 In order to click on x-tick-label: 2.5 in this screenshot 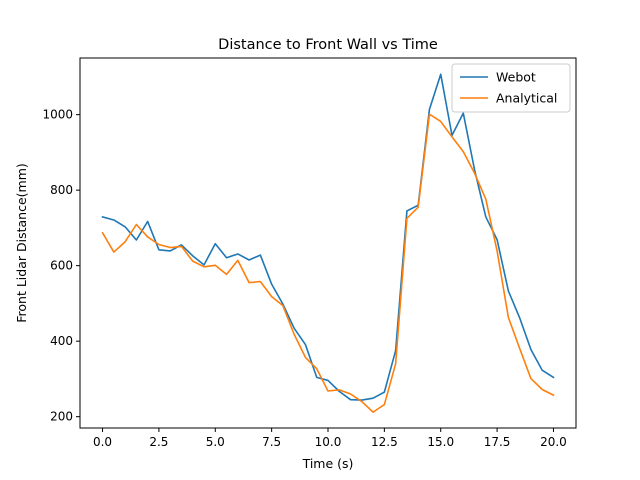, I will do `click(158, 442)`.